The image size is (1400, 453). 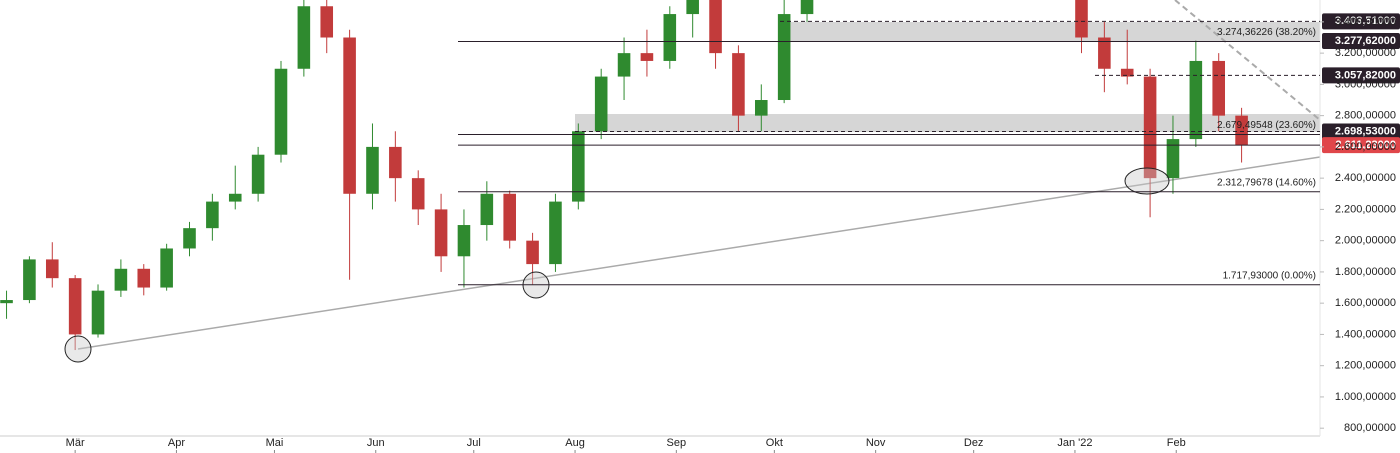 I want to click on y-tick-label: 1.400,00000, so click(x=1365, y=334).